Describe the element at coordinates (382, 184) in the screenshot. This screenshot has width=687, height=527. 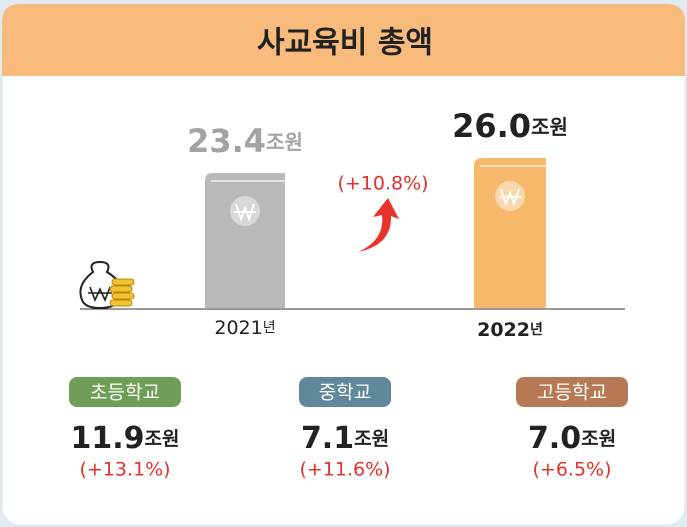
I see `growth-label: (+10.8%)` at that location.